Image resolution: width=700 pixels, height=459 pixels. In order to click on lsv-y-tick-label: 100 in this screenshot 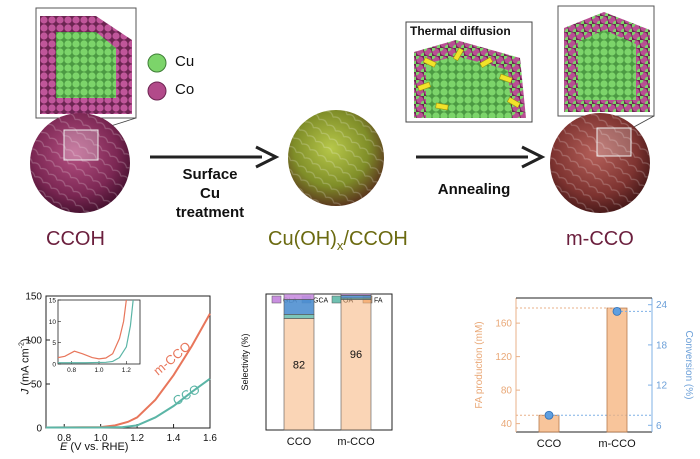, I will do `click(33, 341)`.